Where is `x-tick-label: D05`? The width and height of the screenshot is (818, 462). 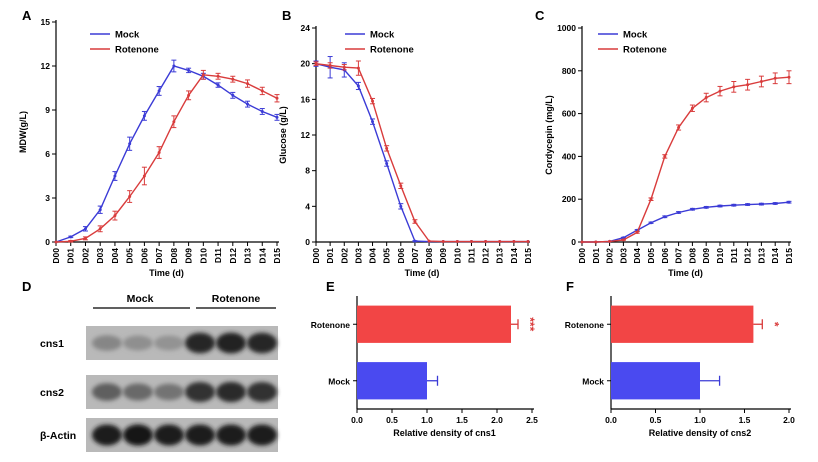 x-tick-label: D05 is located at coordinates (130, 256).